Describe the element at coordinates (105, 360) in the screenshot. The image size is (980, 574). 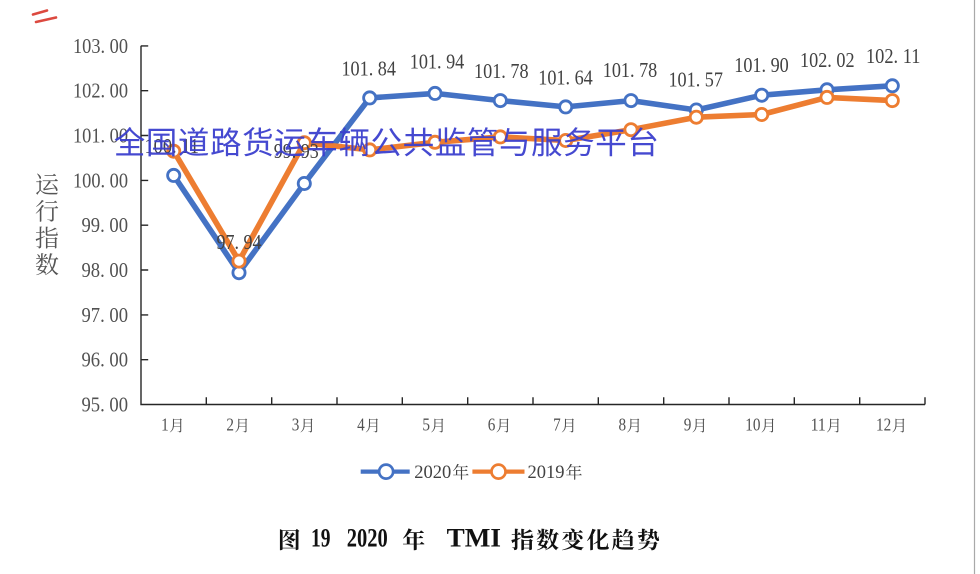
I see `svg-text: 96. 00` at that location.